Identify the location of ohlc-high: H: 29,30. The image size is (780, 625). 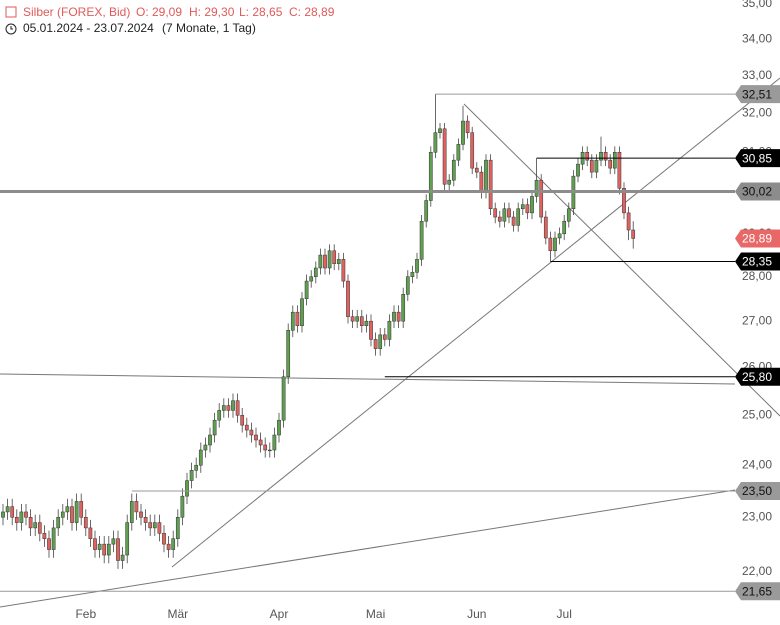
(212, 12).